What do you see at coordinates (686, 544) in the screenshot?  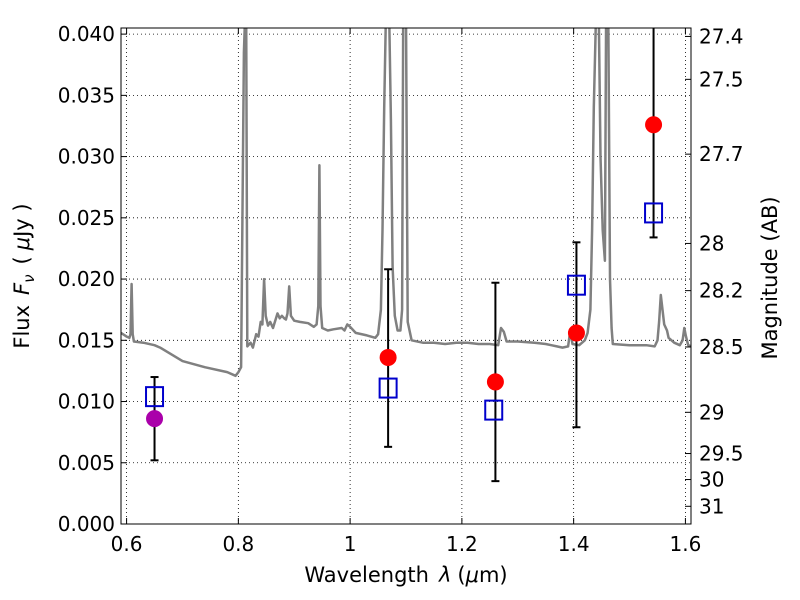 I see `x-tick-label: 1.6` at bounding box center [686, 544].